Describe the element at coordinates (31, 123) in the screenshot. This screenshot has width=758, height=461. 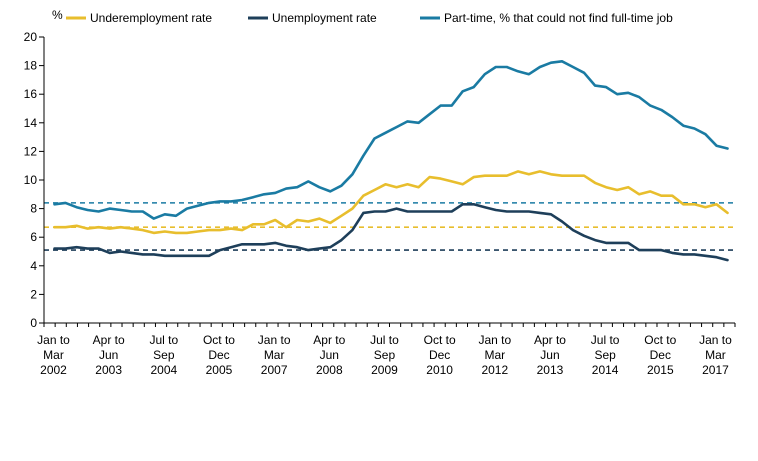
I see `y-tick-label: 14` at that location.